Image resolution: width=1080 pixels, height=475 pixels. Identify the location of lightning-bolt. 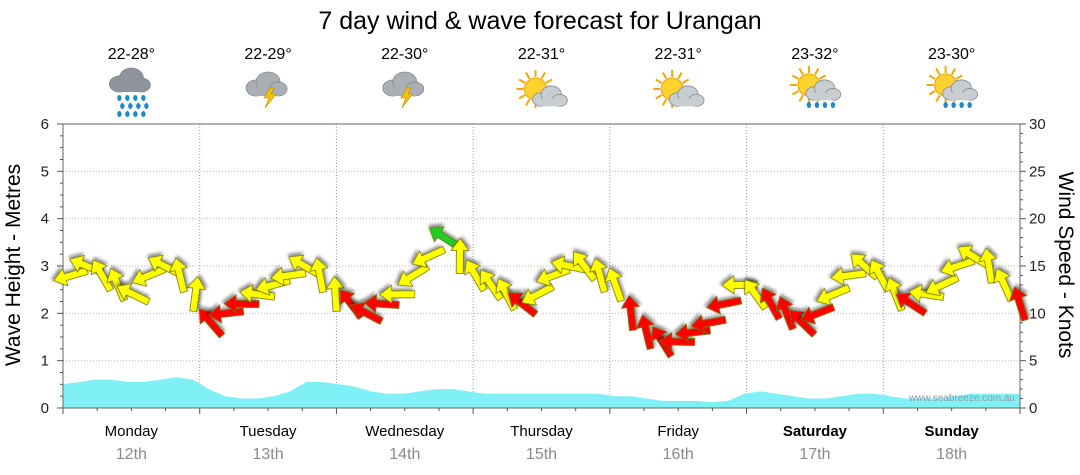
(270, 98).